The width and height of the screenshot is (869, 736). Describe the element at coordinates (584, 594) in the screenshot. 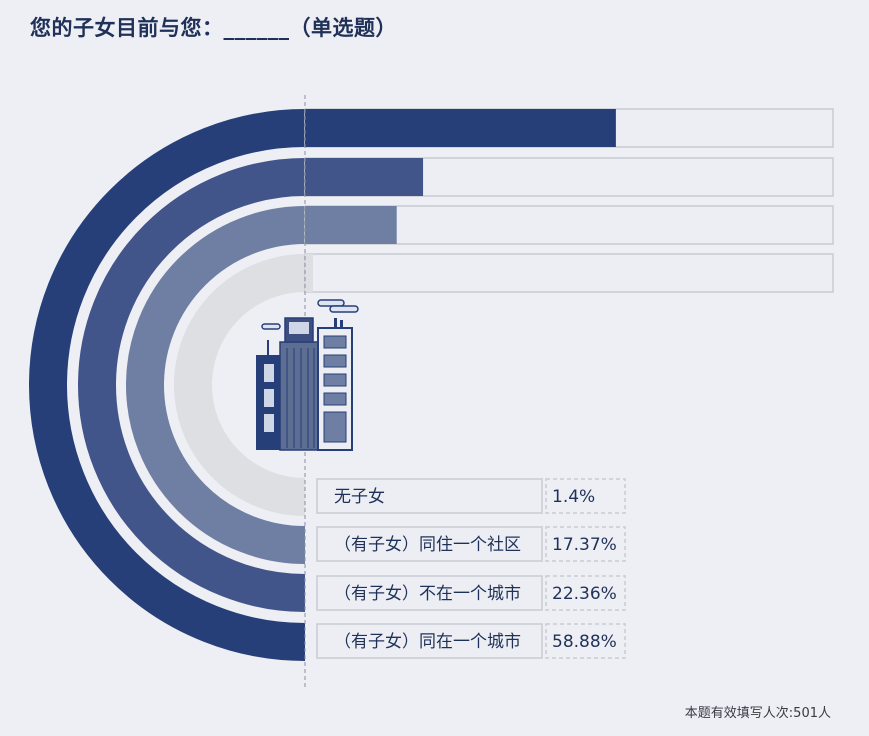

I see `value-label: 22.36%` at that location.